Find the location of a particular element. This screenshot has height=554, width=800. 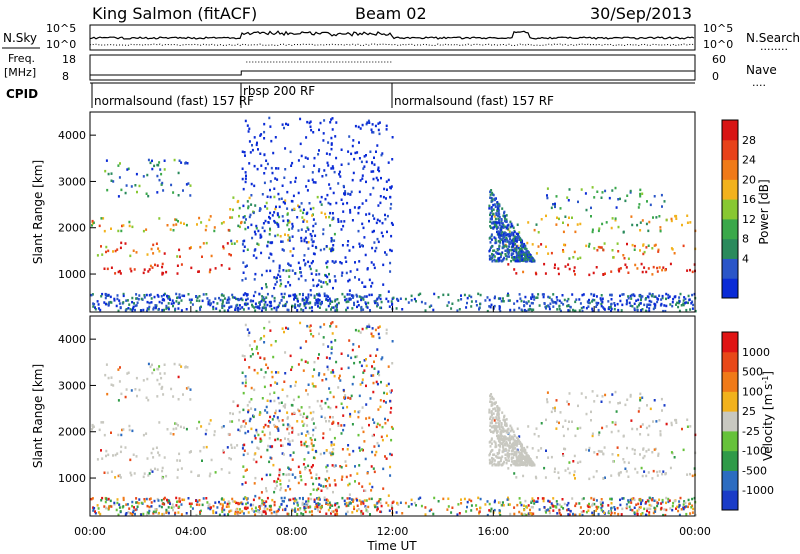

nsearch-trace is located at coordinates (392, 45).